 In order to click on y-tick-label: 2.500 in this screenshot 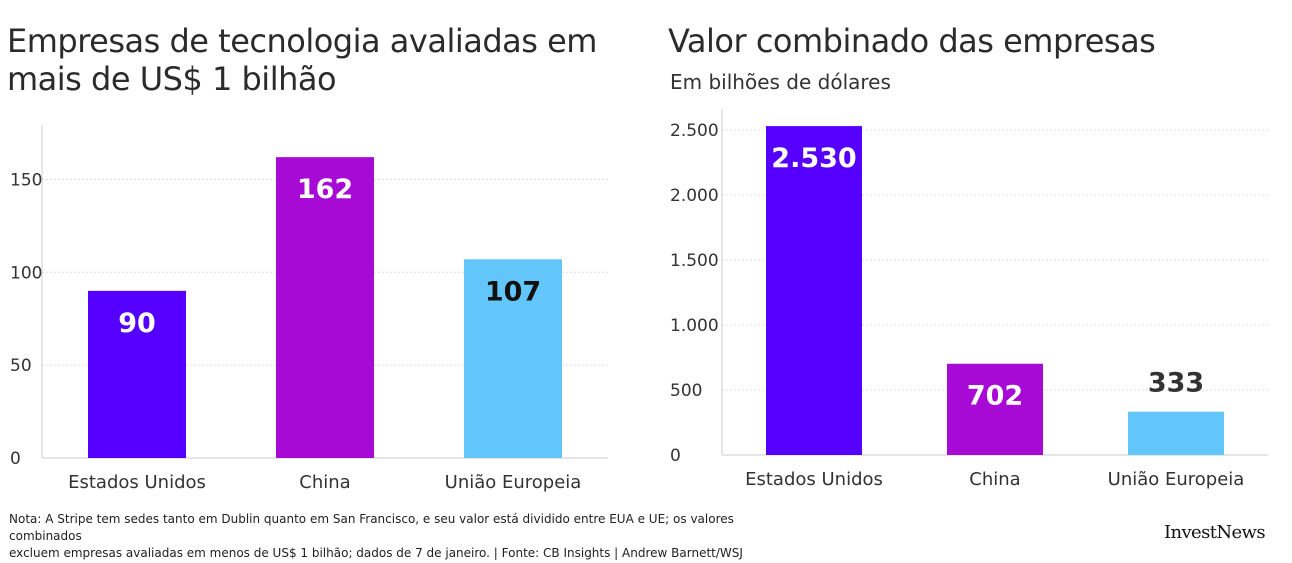, I will do `click(694, 131)`.